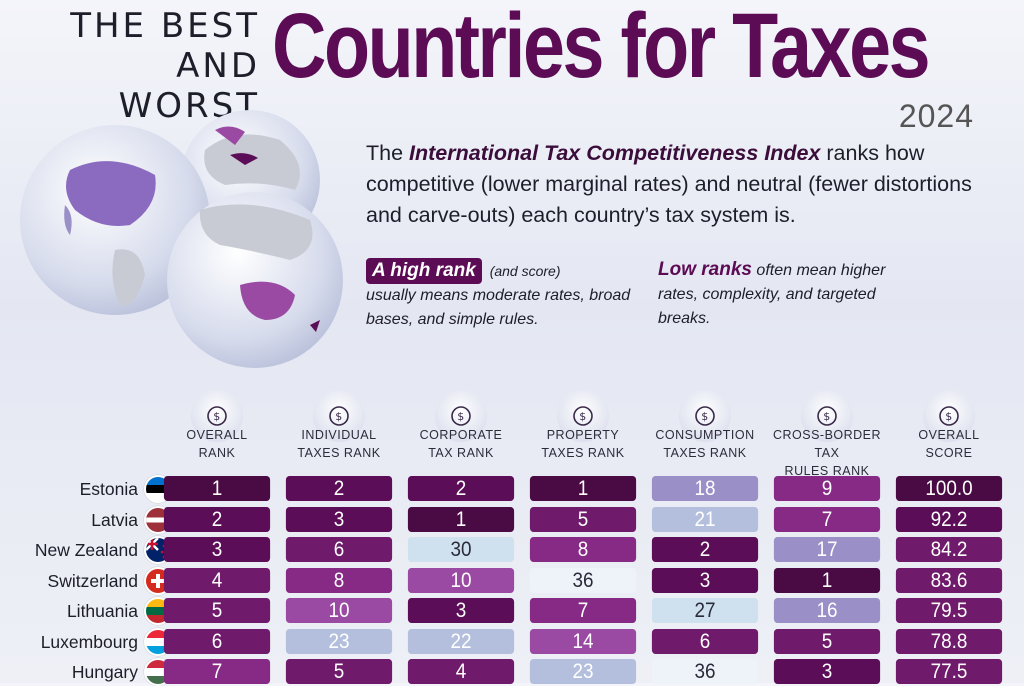 This screenshot has width=1024, height=686. What do you see at coordinates (217, 549) in the screenshot?
I see `cell-overall_rank: 3` at bounding box center [217, 549].